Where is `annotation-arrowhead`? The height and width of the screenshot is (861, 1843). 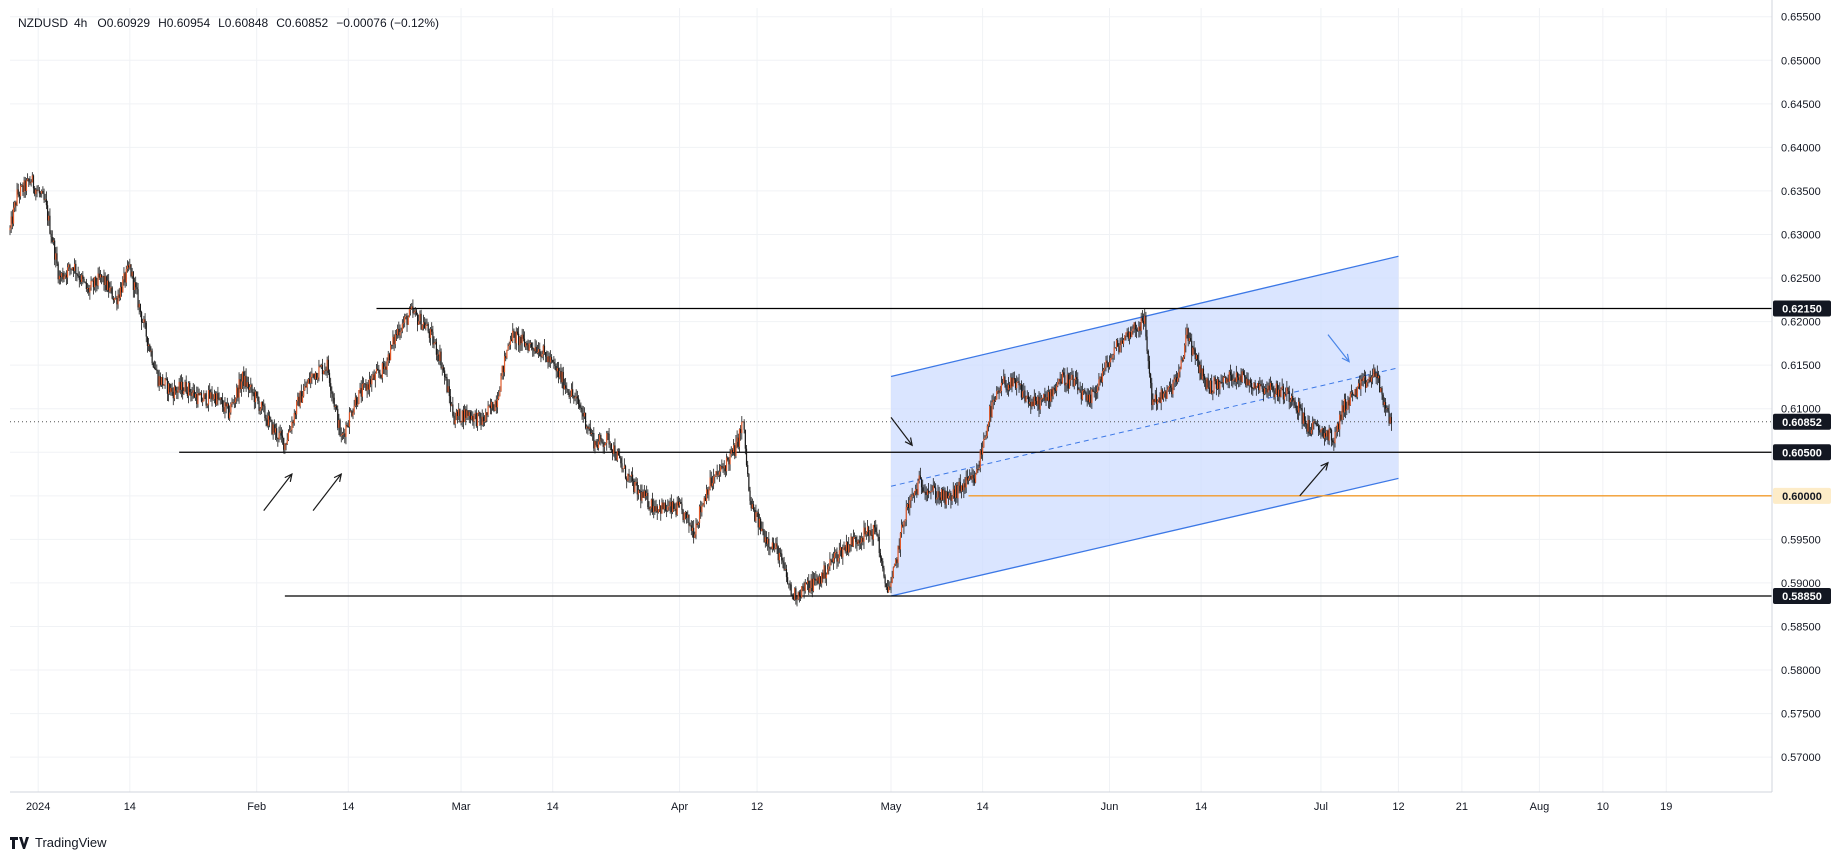 annotation-arrowhead is located at coordinates (288, 477).